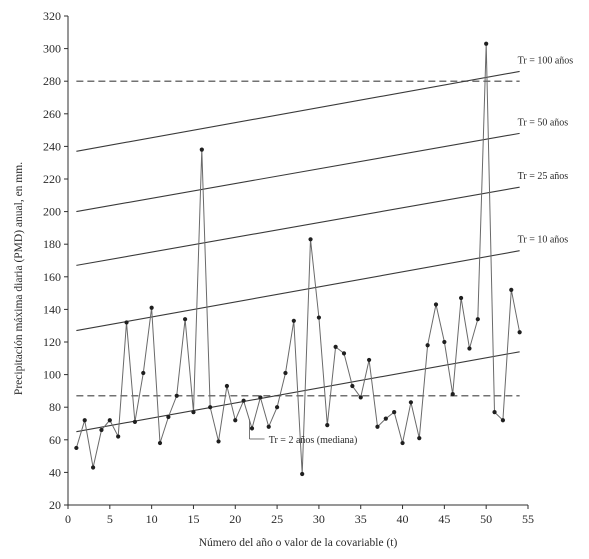 The image size is (589, 559). I want to click on y-tick-label: 40, so click(55, 472).